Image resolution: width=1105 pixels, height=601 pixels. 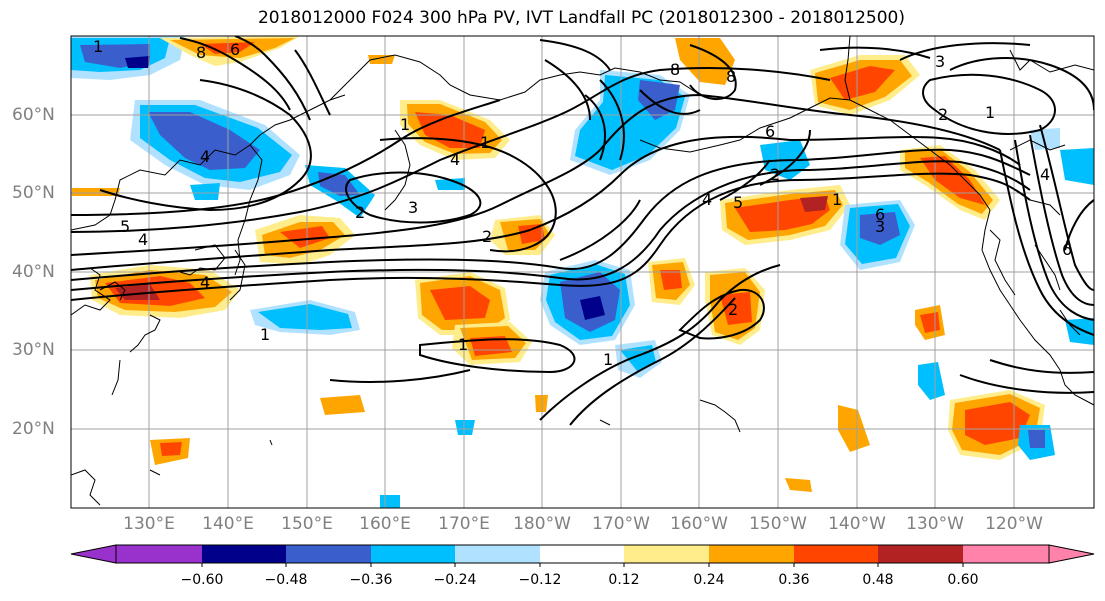 I want to click on lon-label: 160°W, so click(x=699, y=524).